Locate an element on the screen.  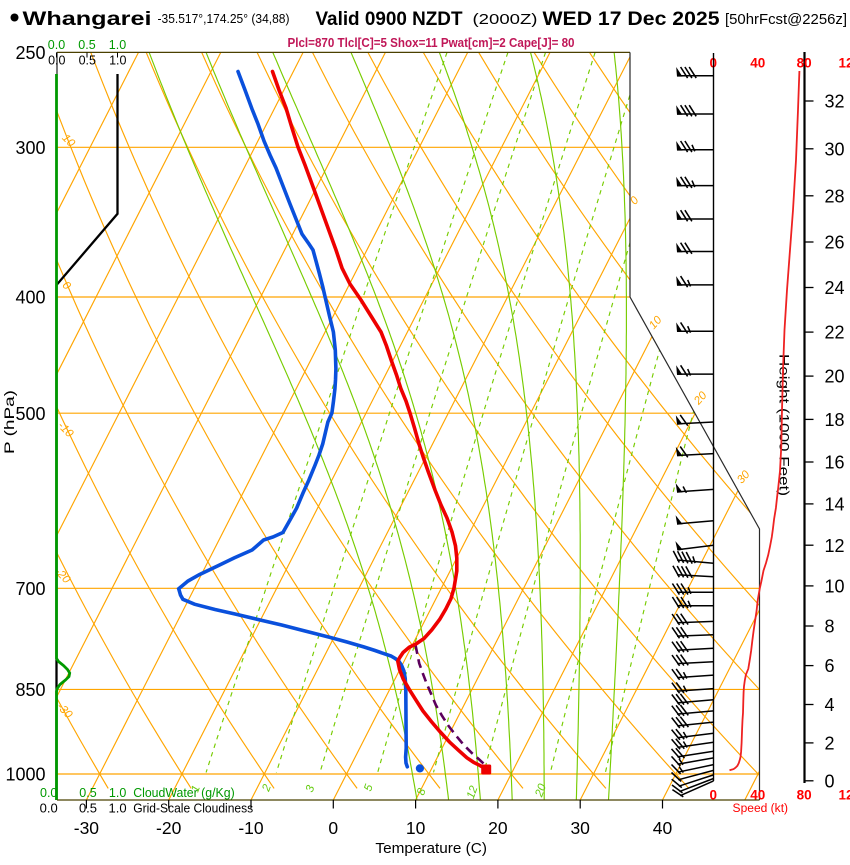
svg-text: 32 is located at coordinates (835, 102).